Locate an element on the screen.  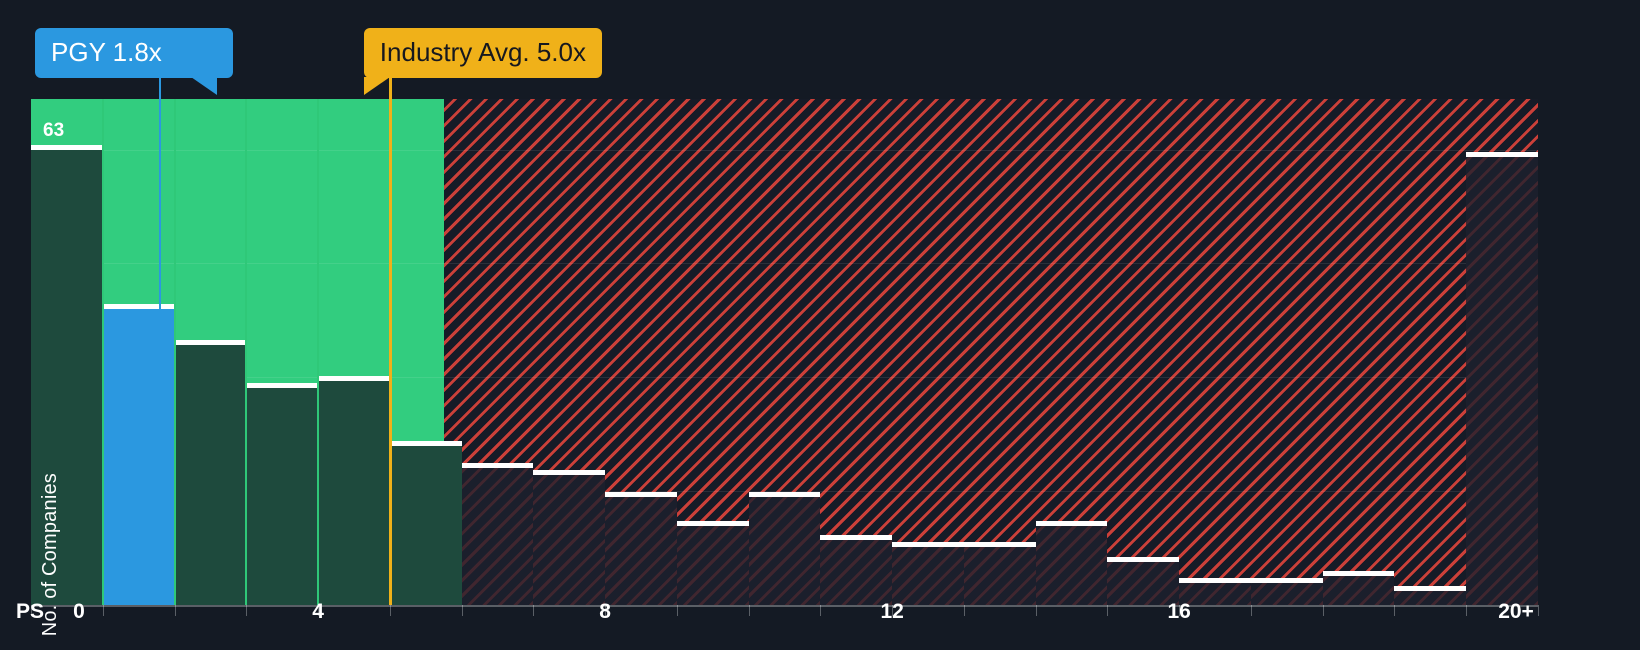
pgy-tooltip: PGY 1.8x is located at coordinates (134, 61).